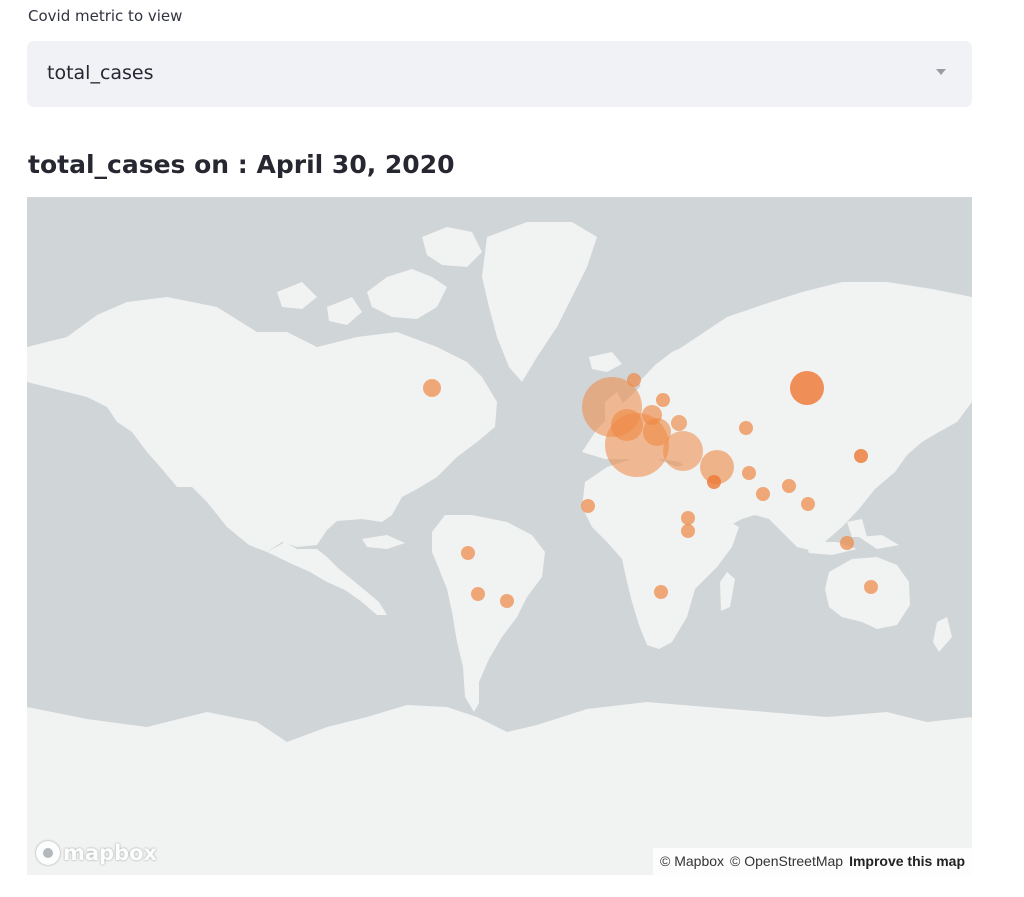 The height and width of the screenshot is (897, 1024). I want to click on landmass-greenland, so click(539, 302).